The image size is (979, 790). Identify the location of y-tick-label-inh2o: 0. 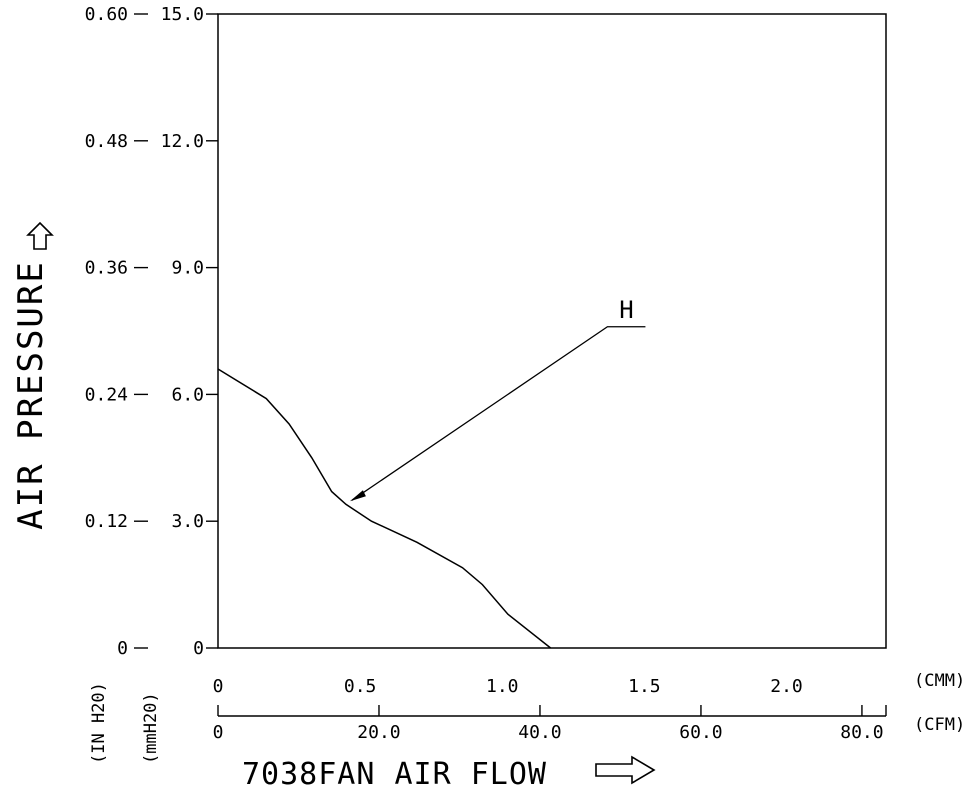
(122, 648).